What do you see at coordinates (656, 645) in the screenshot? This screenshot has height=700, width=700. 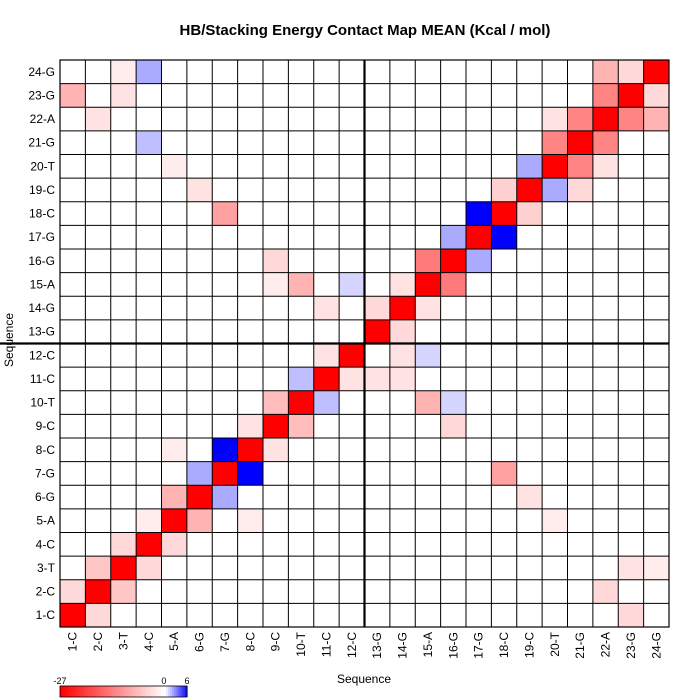 I see `x-tick-label: 24-G` at bounding box center [656, 645].